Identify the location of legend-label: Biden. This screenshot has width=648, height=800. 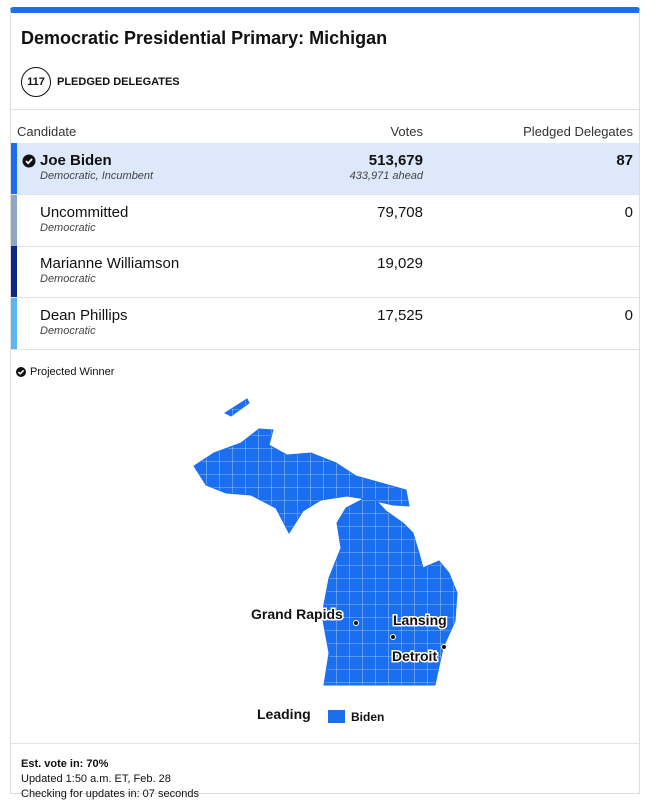
(368, 717).